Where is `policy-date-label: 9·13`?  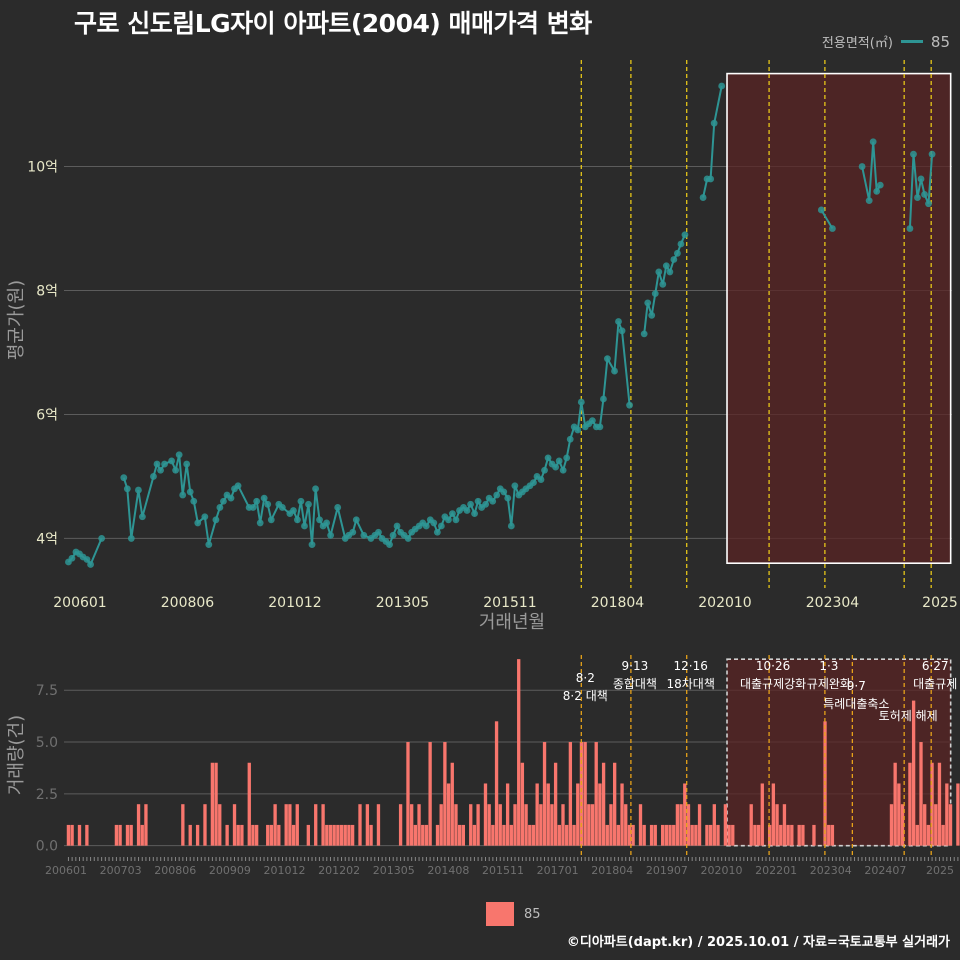
policy-date-label: 9·13 is located at coordinates (635, 666).